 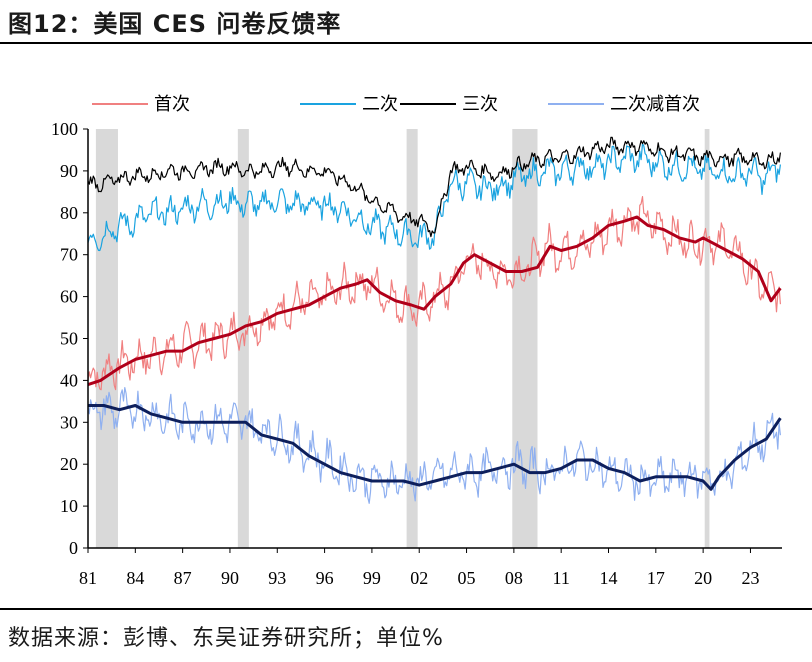 What do you see at coordinates (467, 578) in the screenshot?
I see `x-tick-label: 05` at bounding box center [467, 578].